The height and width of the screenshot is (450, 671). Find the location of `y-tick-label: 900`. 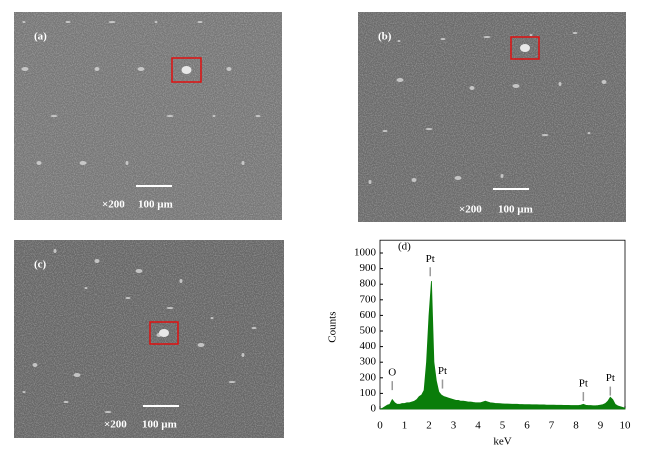

y-tick-label: 900 is located at coordinates (368, 268).